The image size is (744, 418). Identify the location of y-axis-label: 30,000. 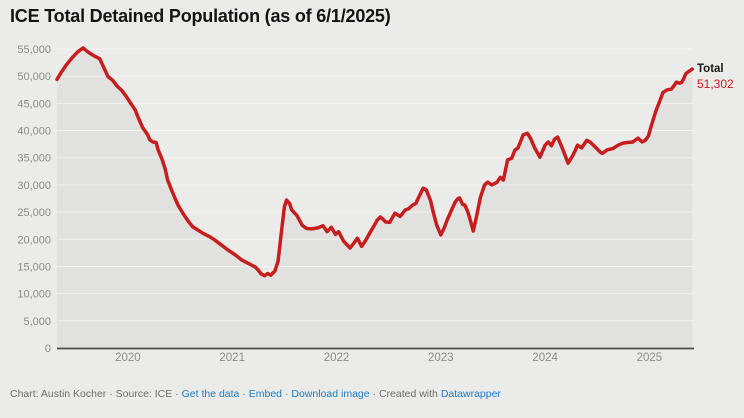
(34, 186).